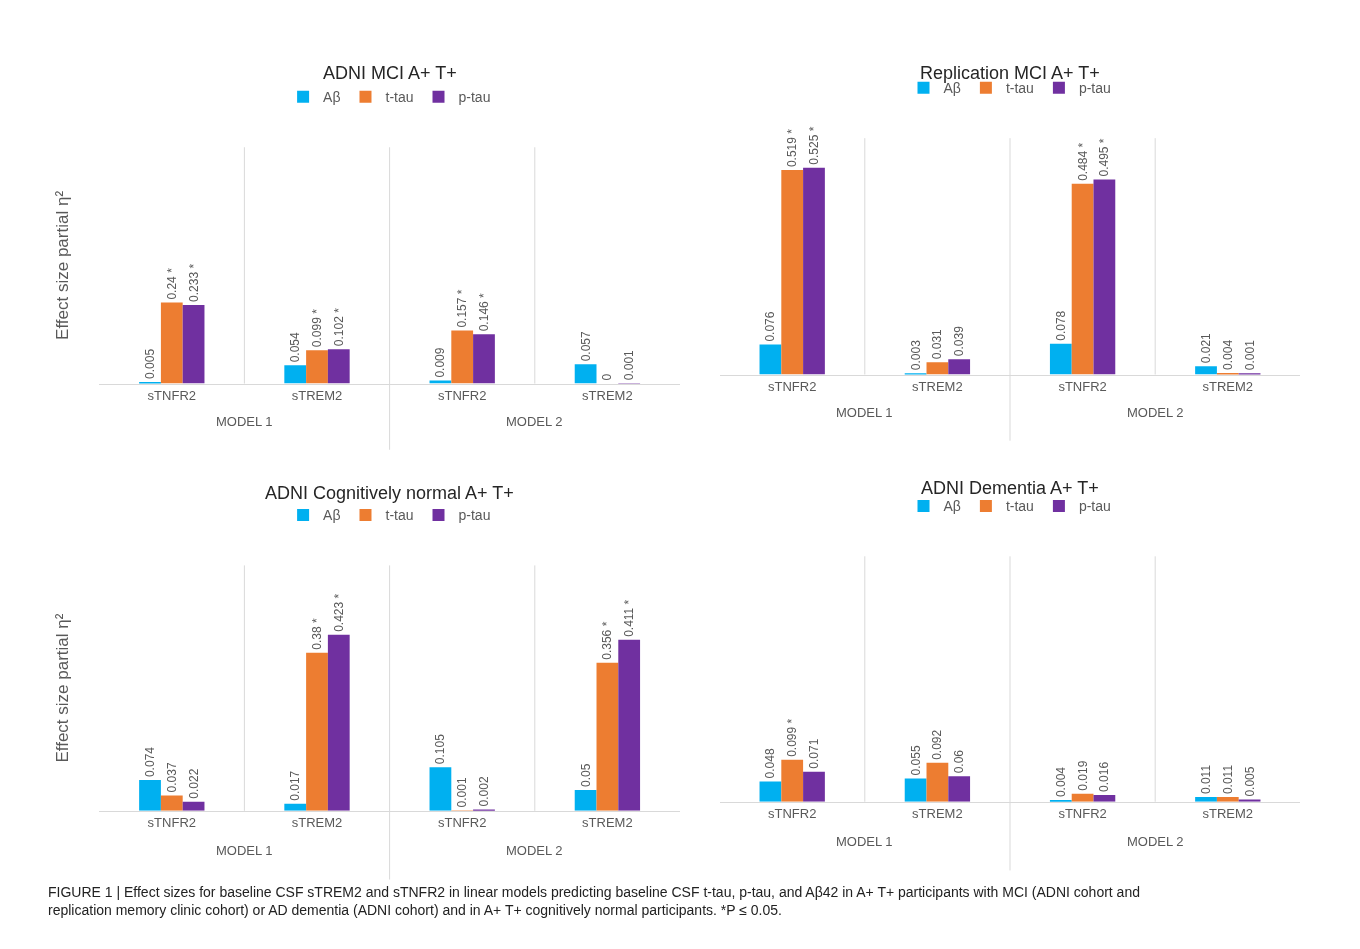  I want to click on data-label: 0.102 *, so click(338, 327).